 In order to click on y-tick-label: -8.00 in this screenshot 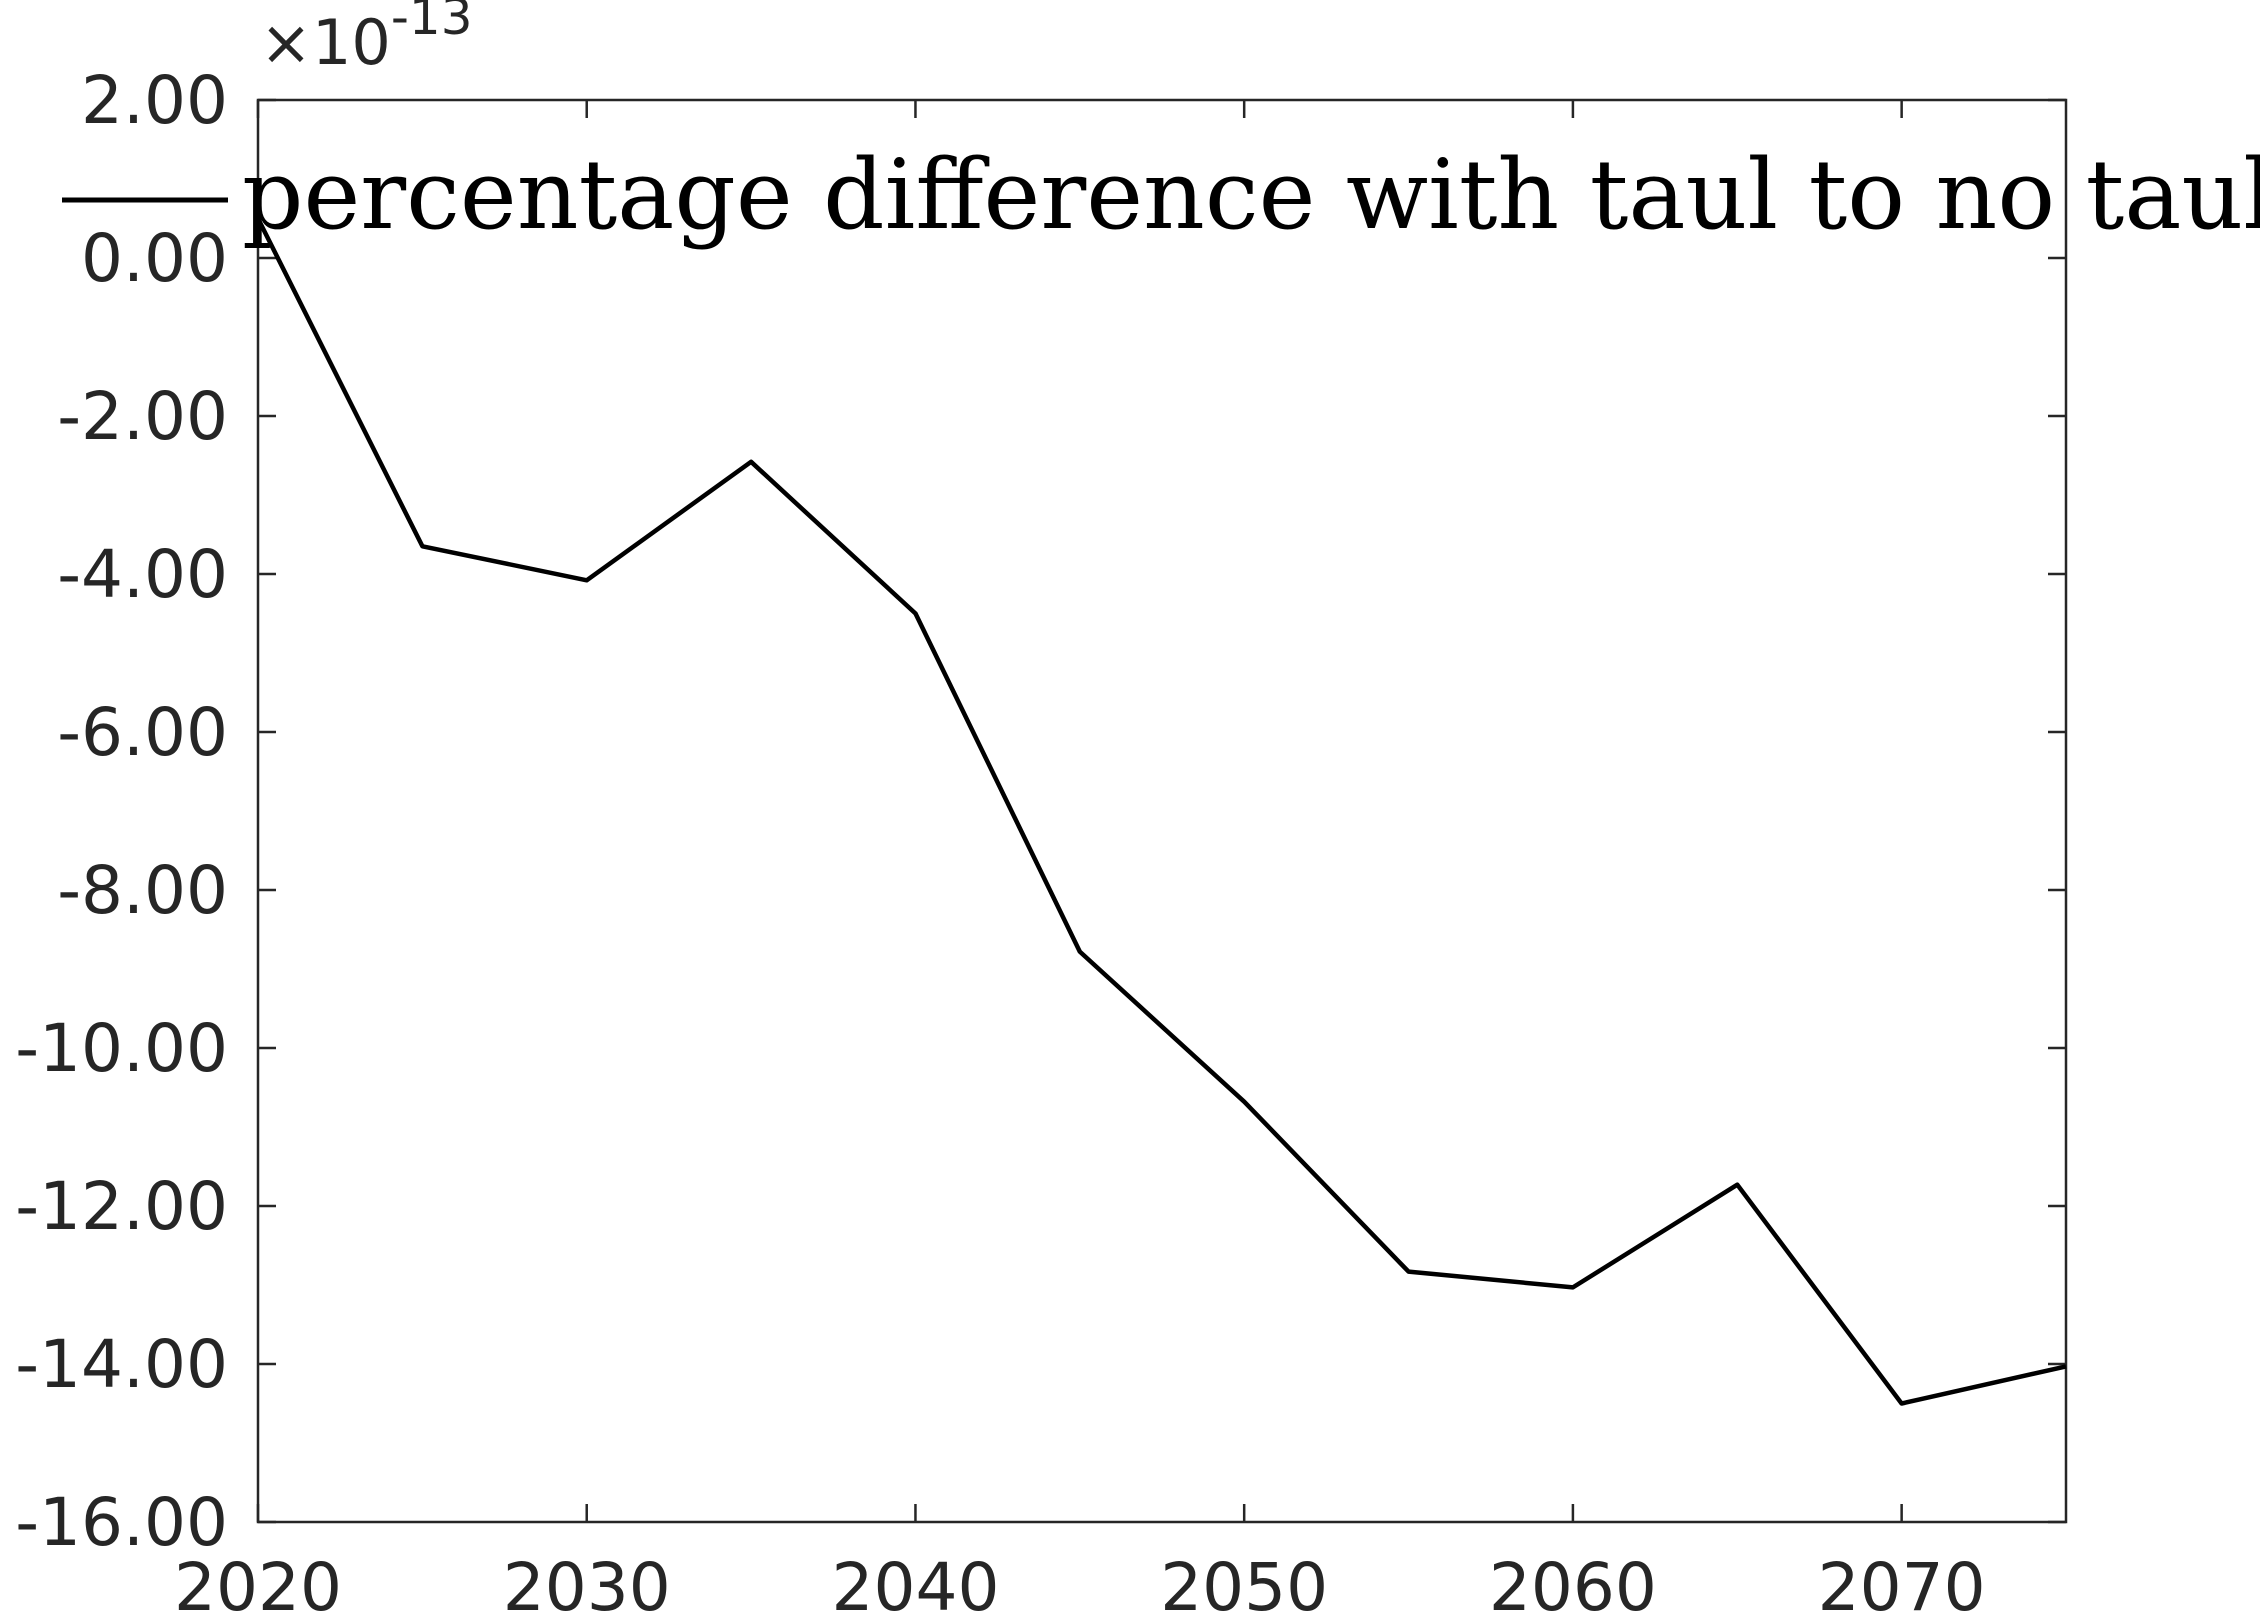, I will do `click(142, 890)`.